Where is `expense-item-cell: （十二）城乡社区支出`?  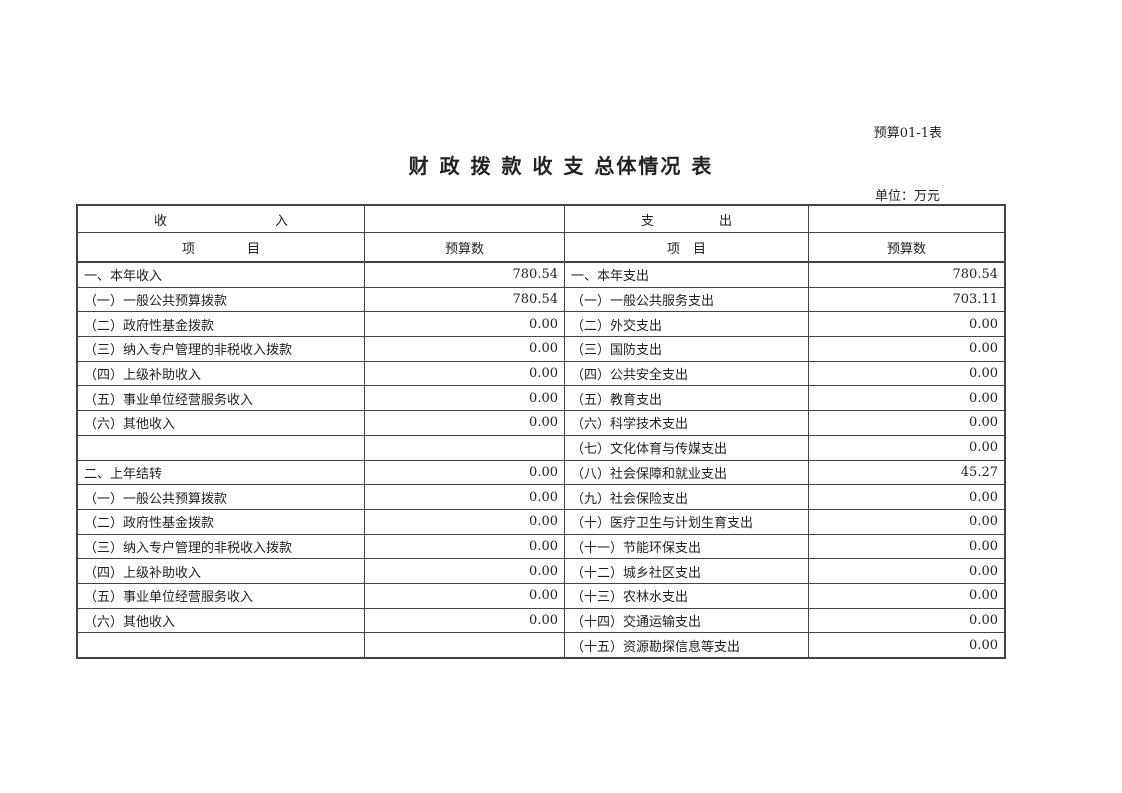
expense-item-cell: （十二）城乡社区支出 is located at coordinates (686, 571).